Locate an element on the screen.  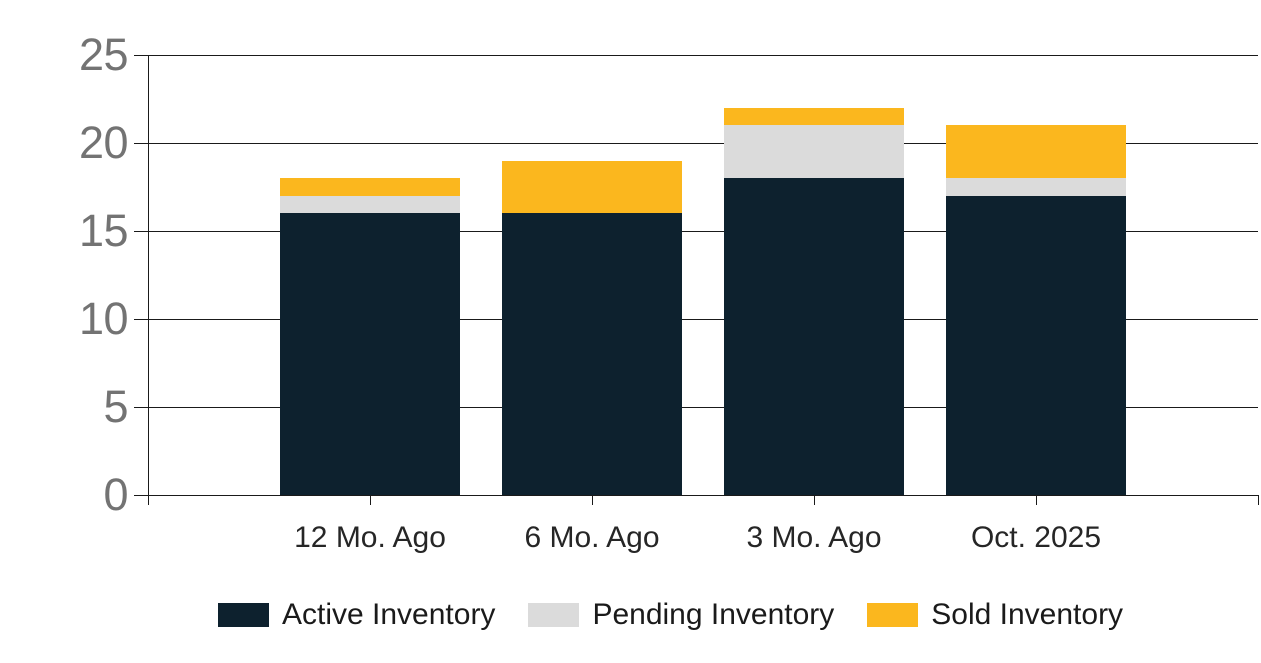
x-axis-label: Oct. 2025 is located at coordinates (1036, 537).